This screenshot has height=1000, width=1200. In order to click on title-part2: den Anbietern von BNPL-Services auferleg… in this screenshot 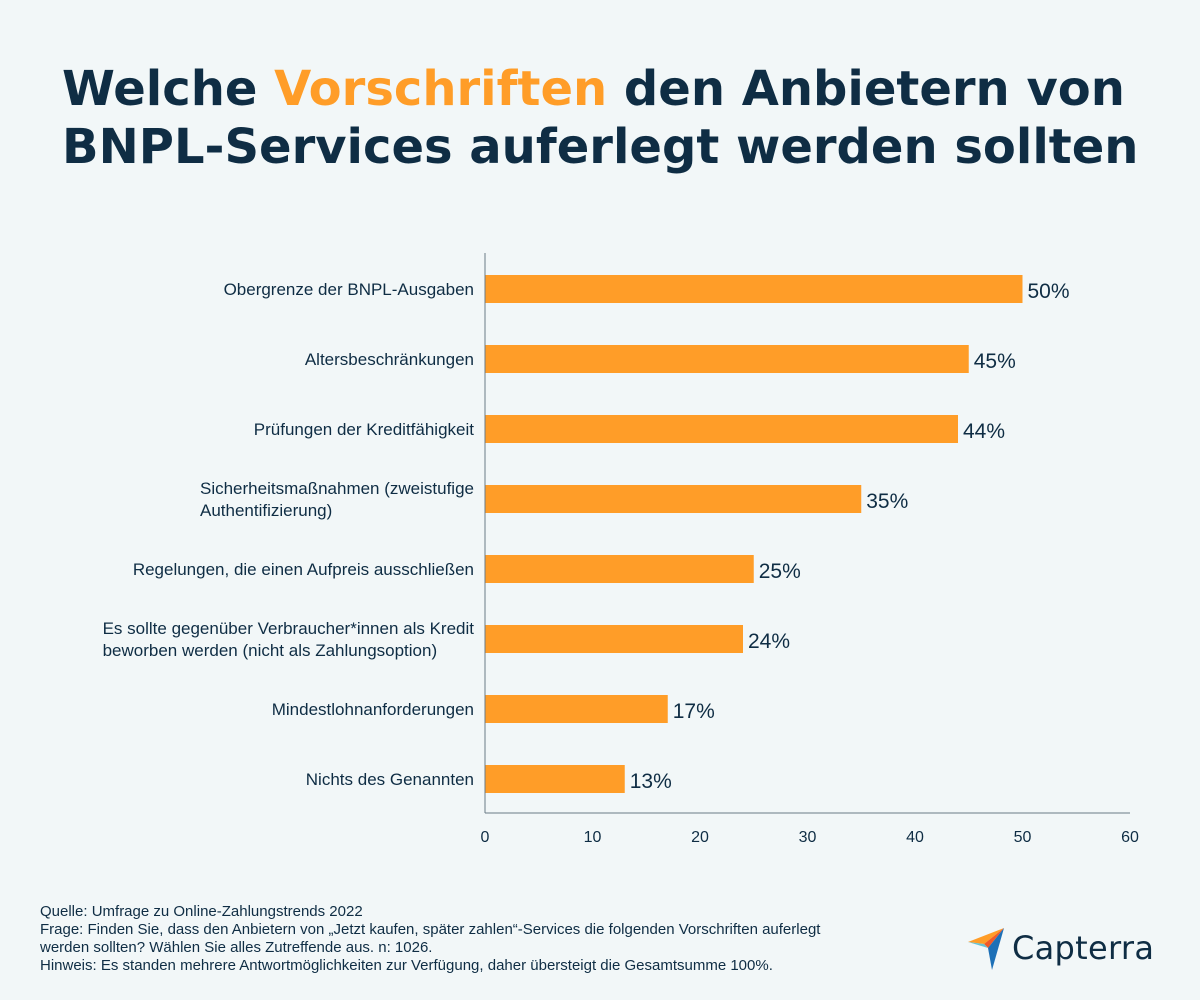, I will do `click(600, 118)`.